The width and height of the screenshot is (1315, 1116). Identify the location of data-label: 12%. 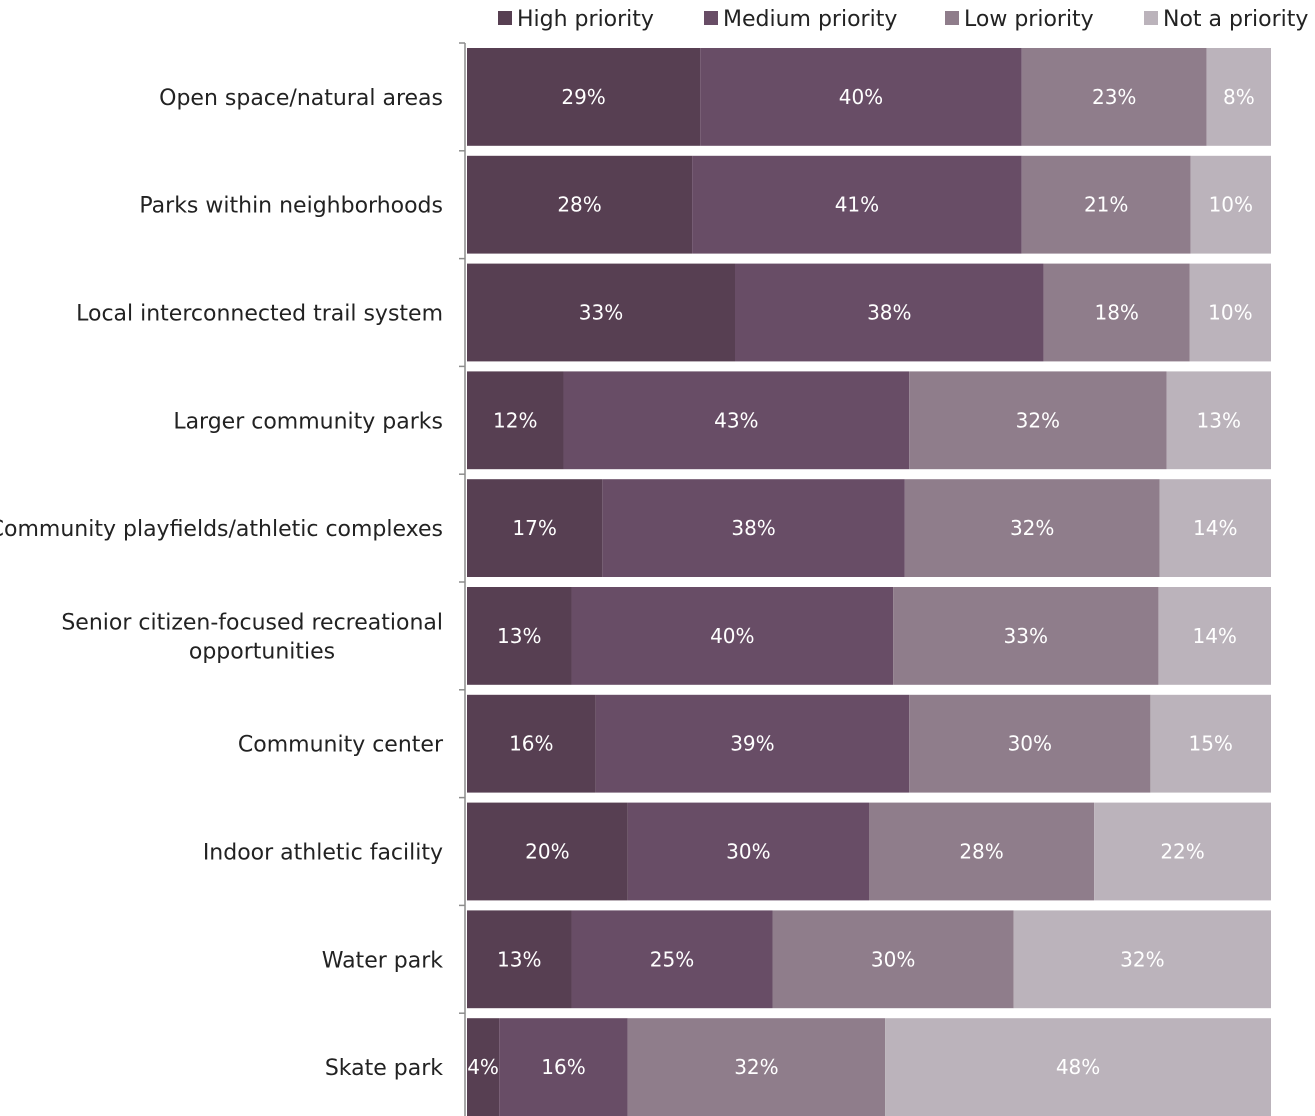
(515, 420).